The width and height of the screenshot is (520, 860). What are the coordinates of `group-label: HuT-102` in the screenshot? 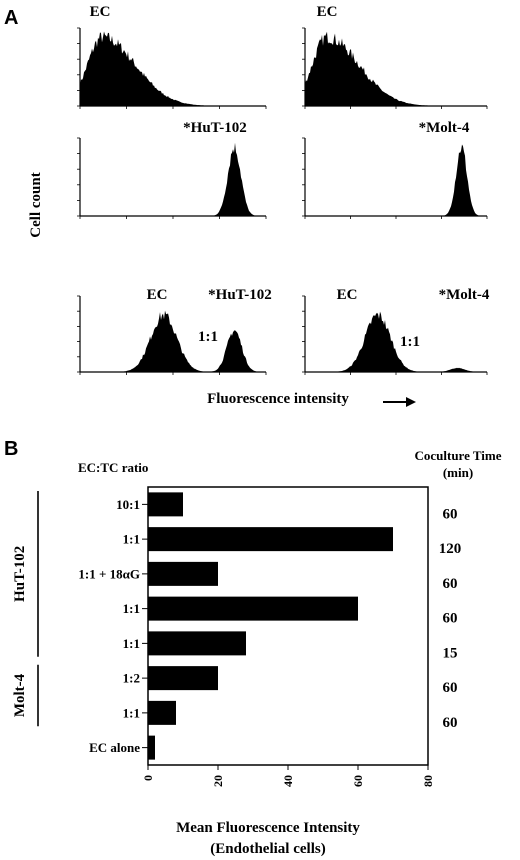 It's located at (20, 574).